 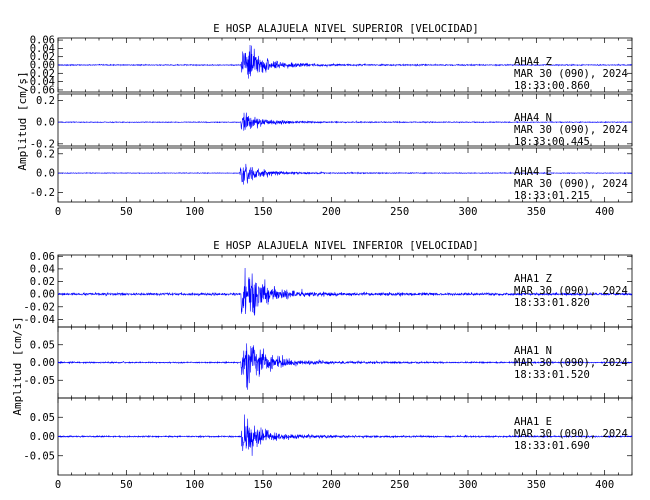 What do you see at coordinates (39, 90) in the screenshot?
I see `y-tick-label: -0.06` at bounding box center [39, 90].